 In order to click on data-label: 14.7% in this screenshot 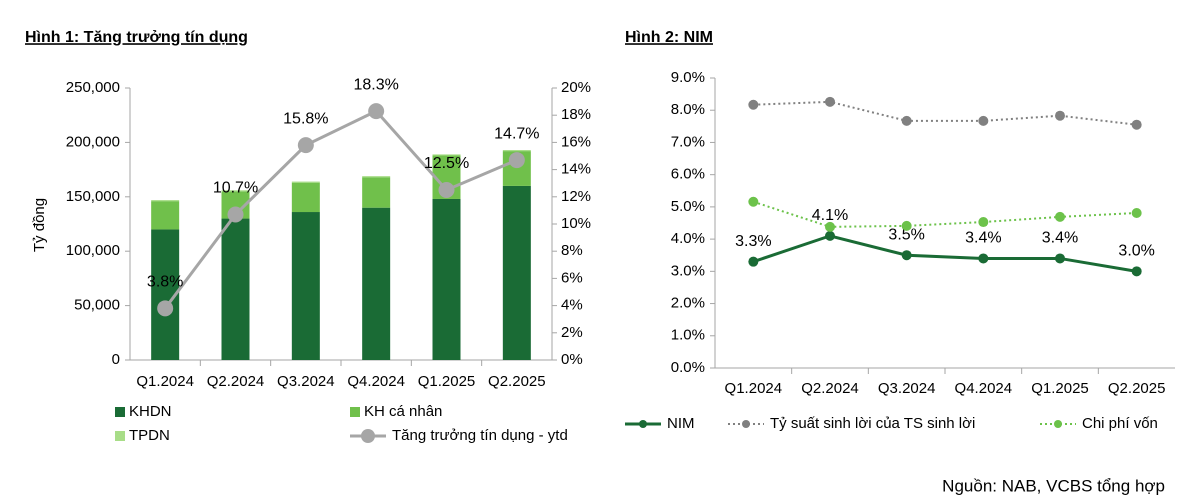, I will do `click(516, 133)`.